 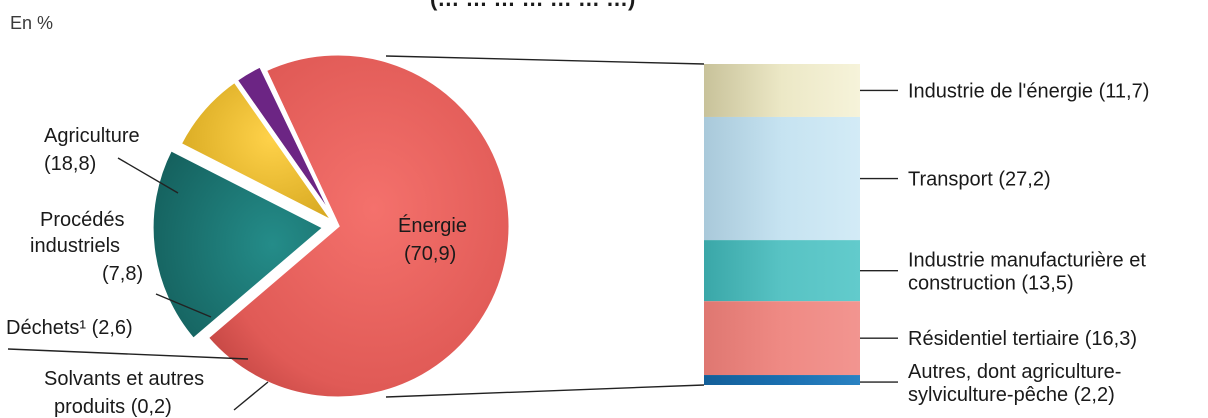 What do you see at coordinates (69, 328) in the screenshot?
I see `label-dechets: Déchets¹ (2,6)` at bounding box center [69, 328].